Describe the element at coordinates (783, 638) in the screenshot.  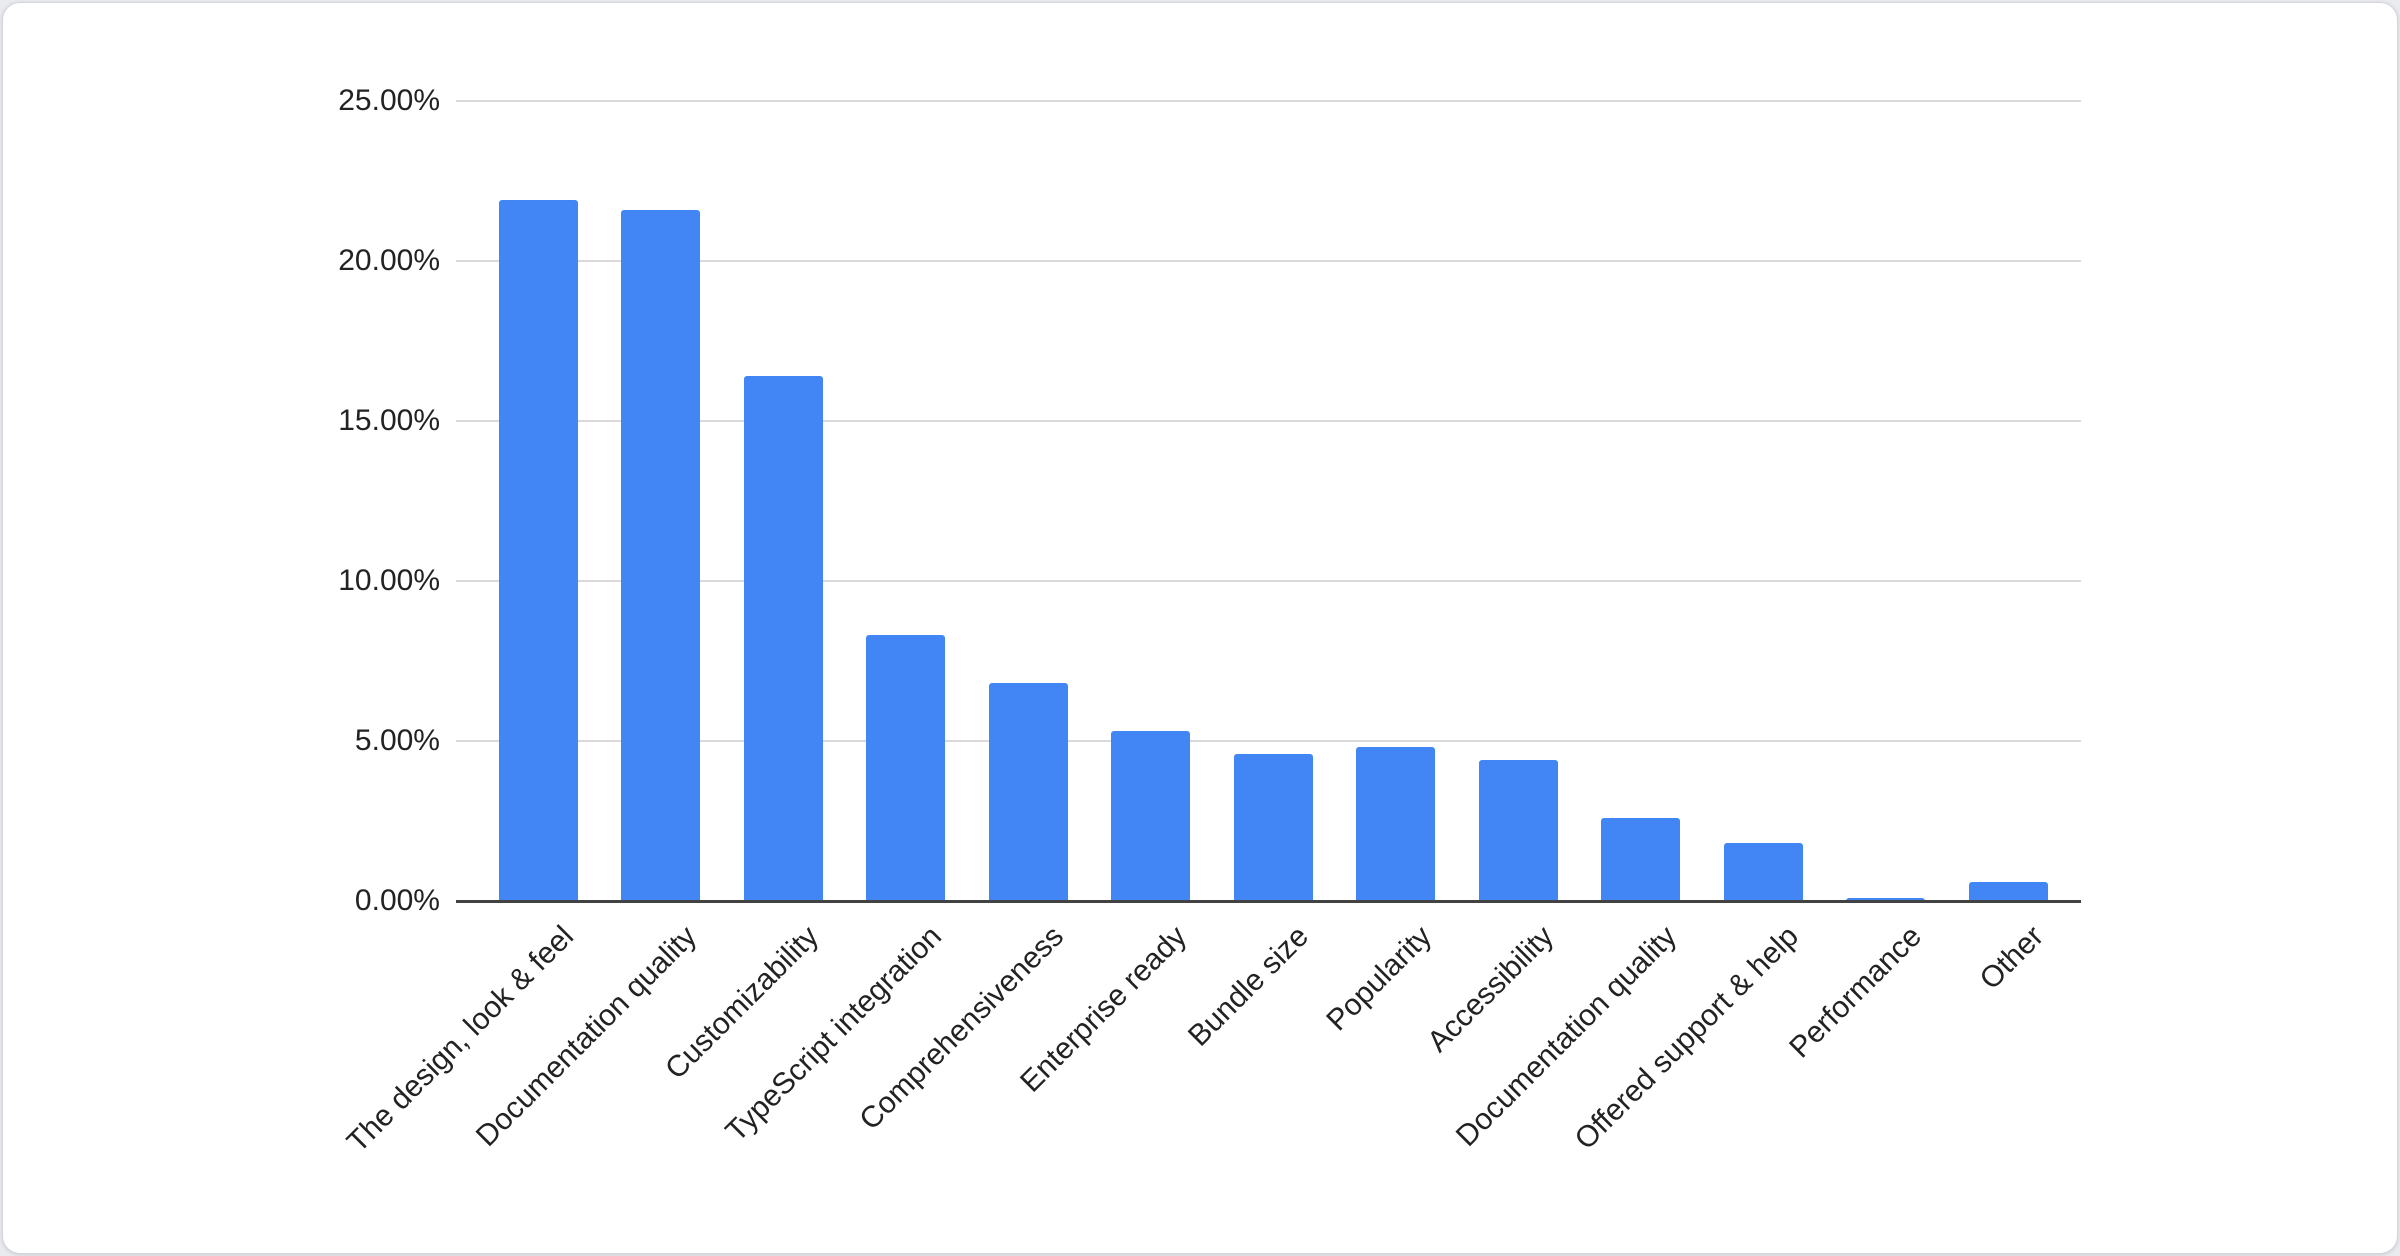
I see `bar-customizability` at that location.